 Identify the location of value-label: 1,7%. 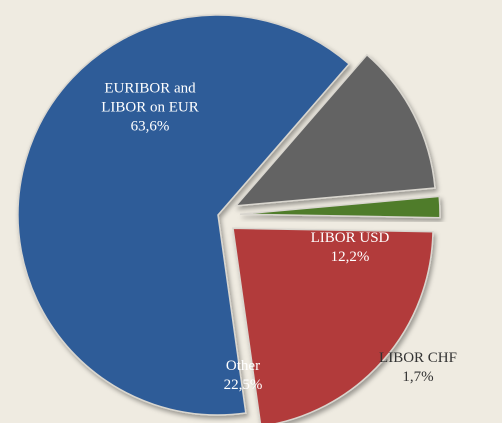
(418, 377).